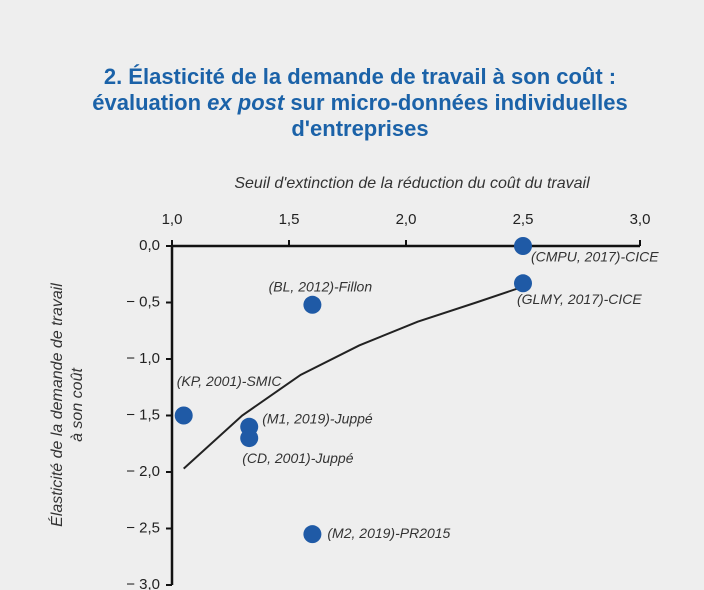  I want to click on y-tick-label: − 1,0, so click(143, 358).